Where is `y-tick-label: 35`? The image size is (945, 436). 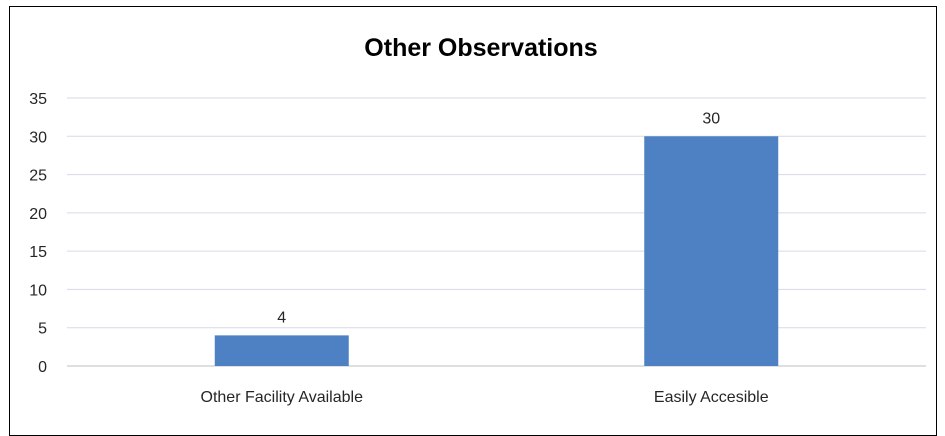
y-tick-label: 35 is located at coordinates (38, 99).